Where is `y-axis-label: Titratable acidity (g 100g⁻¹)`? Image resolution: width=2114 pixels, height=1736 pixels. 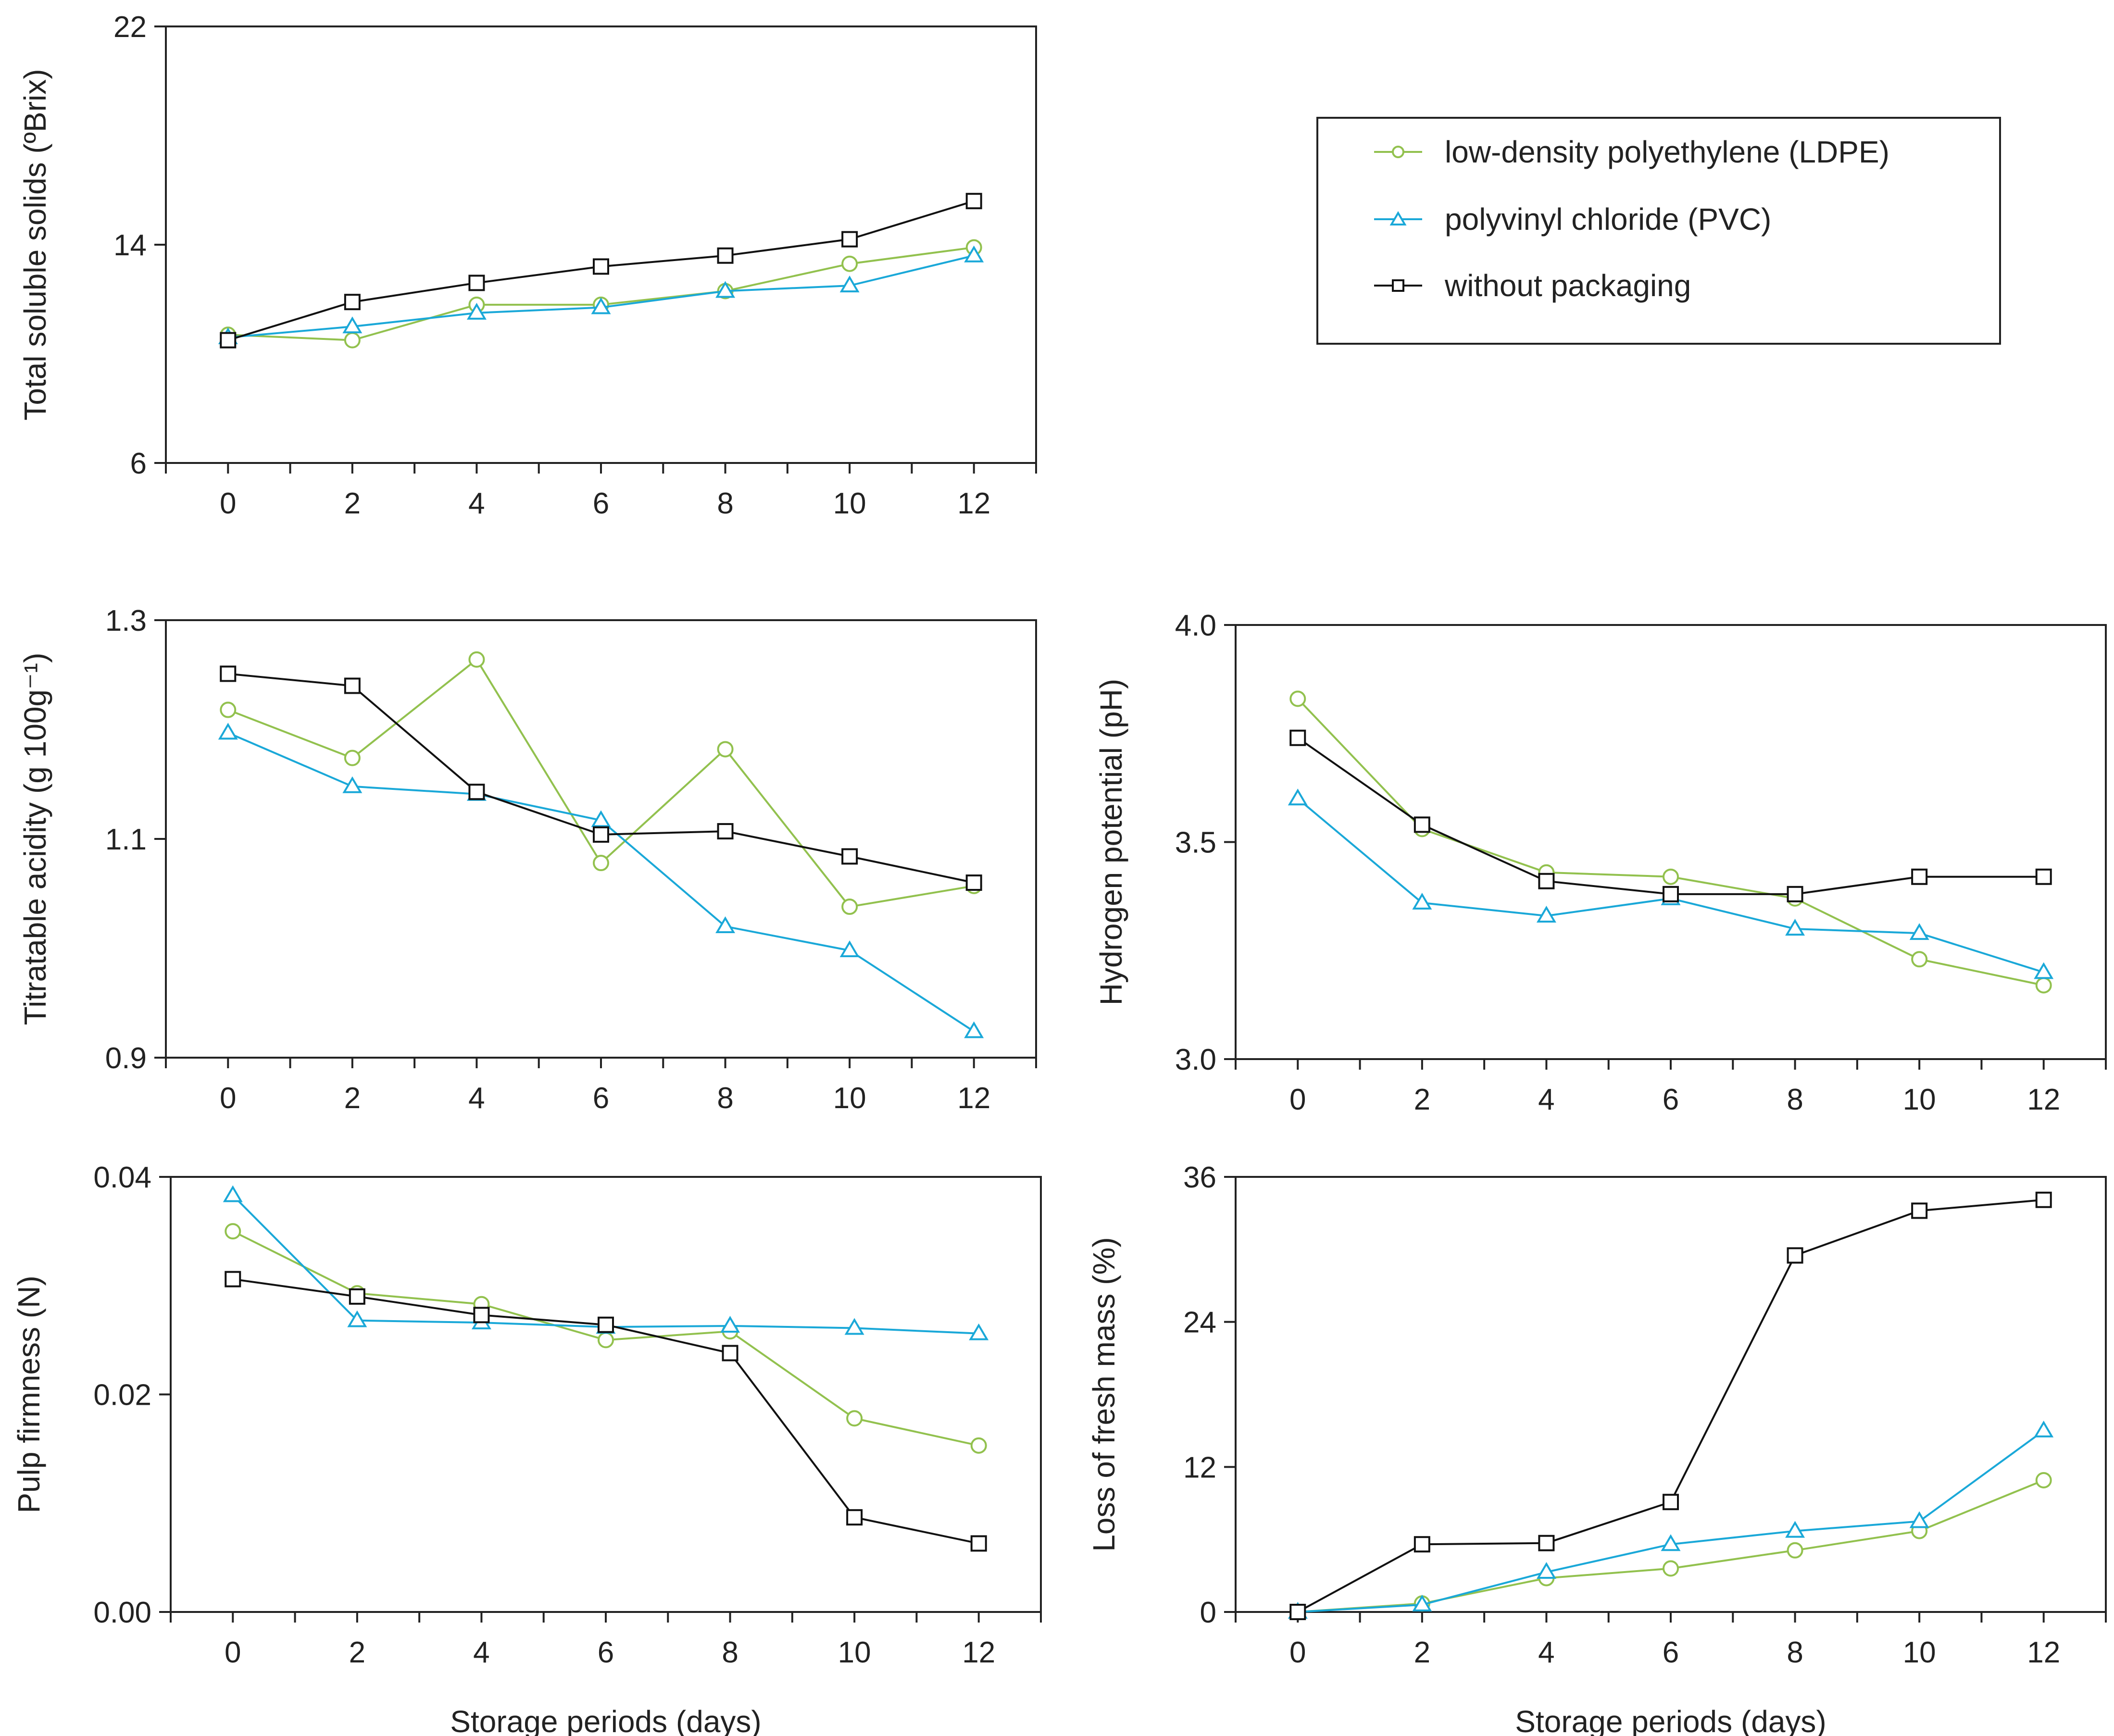 y-axis-label: Titratable acidity (g 100g⁻¹) is located at coordinates (35, 839).